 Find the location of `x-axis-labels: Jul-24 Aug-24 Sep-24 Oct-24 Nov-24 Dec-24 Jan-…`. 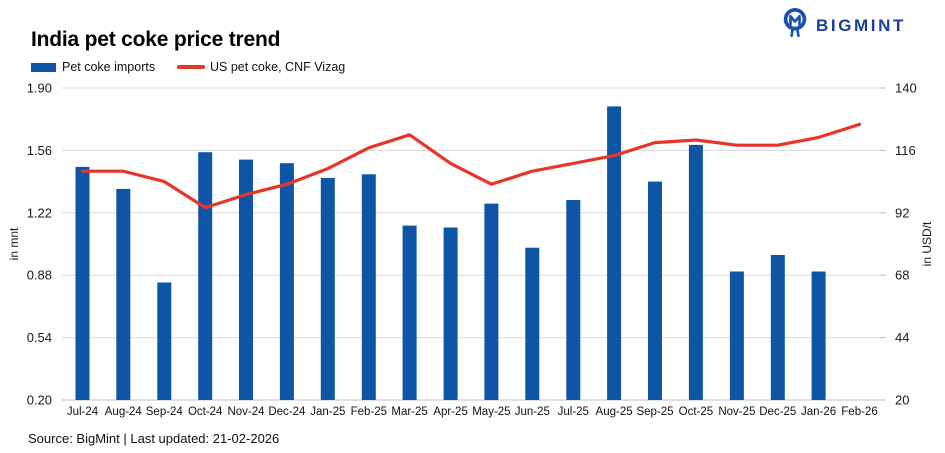

x-axis-labels: Jul-24 Aug-24 Sep-24 Oct-24 Nov-24 Dec-24 Jan-… is located at coordinates (472, 412).